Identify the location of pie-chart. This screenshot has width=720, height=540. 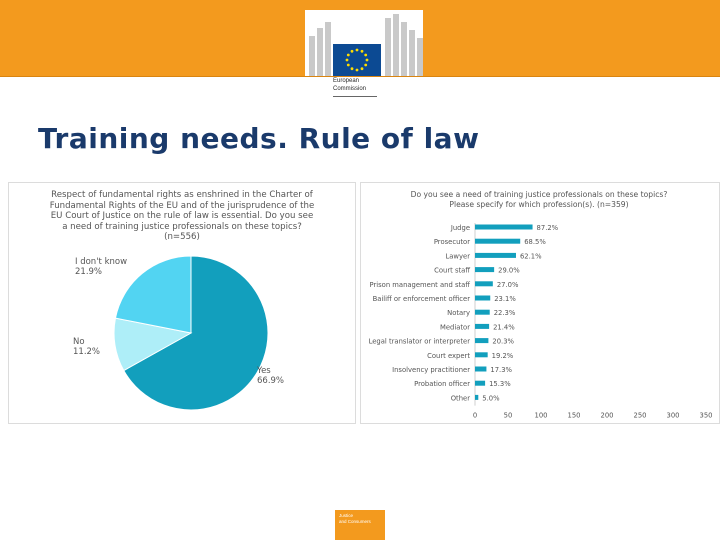
(191, 333).